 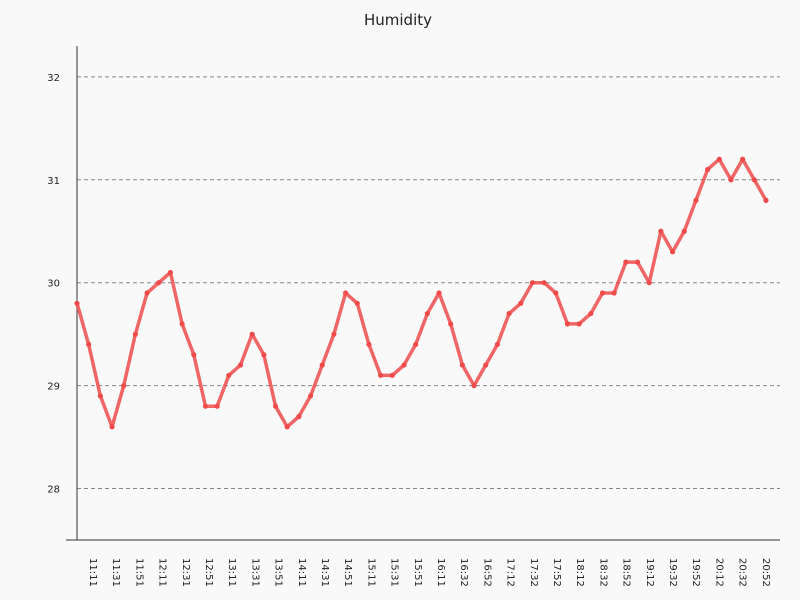 What do you see at coordinates (324, 572) in the screenshot?
I see `x-tick-label: 14:31` at bounding box center [324, 572].